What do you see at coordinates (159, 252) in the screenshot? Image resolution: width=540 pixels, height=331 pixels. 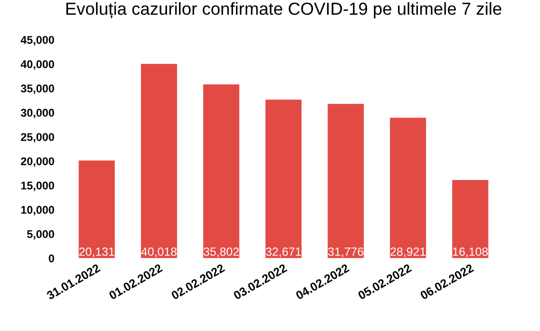 I see `data-label: 40,018` at bounding box center [159, 252].